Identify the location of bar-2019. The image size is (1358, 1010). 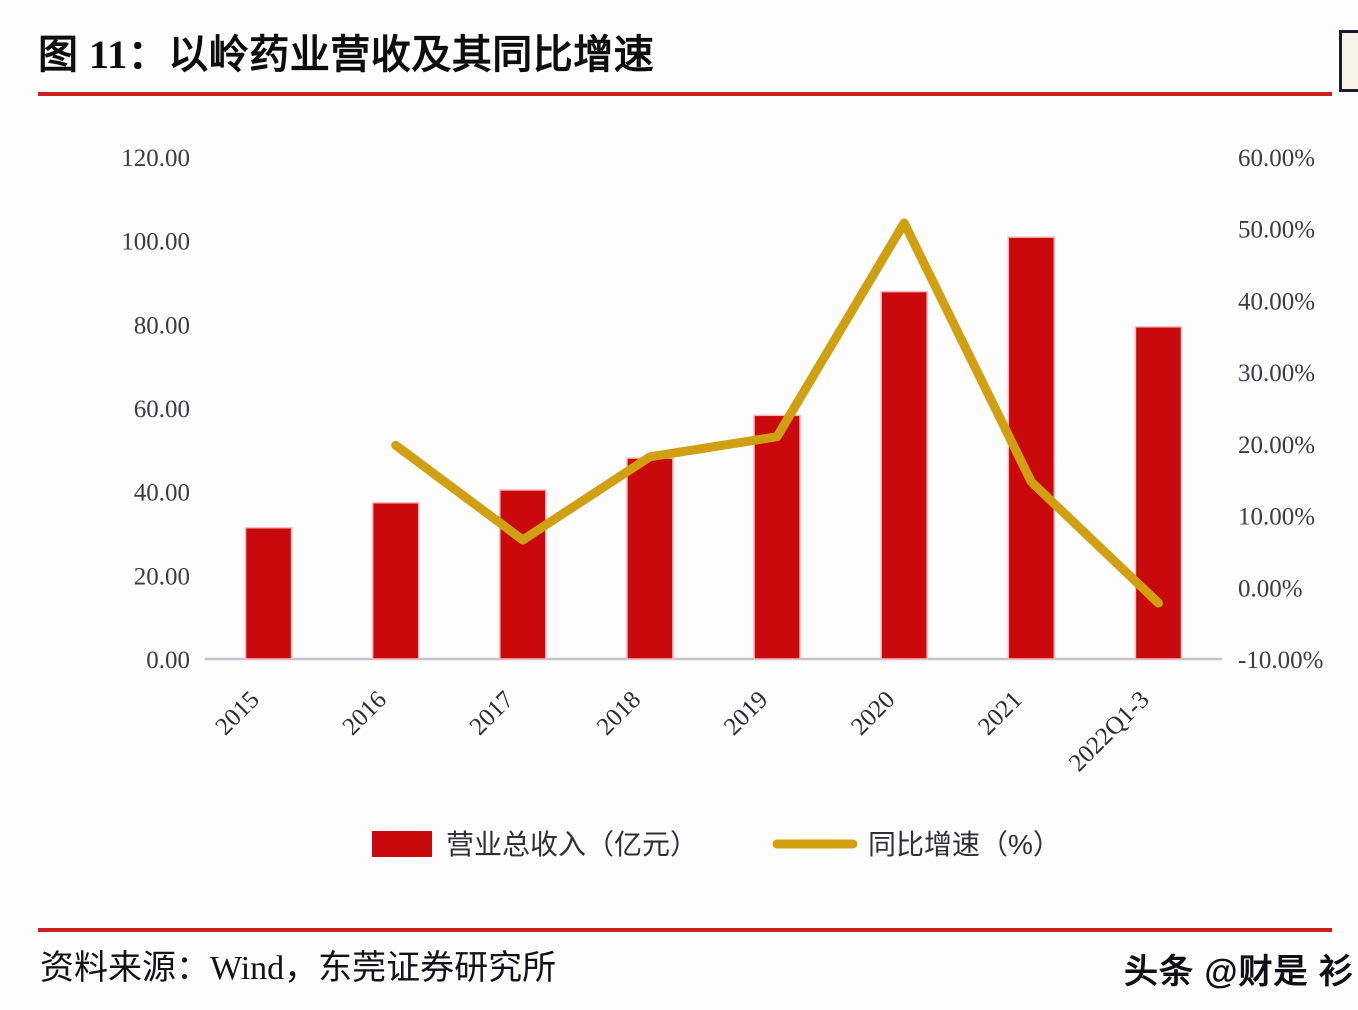
(777, 537).